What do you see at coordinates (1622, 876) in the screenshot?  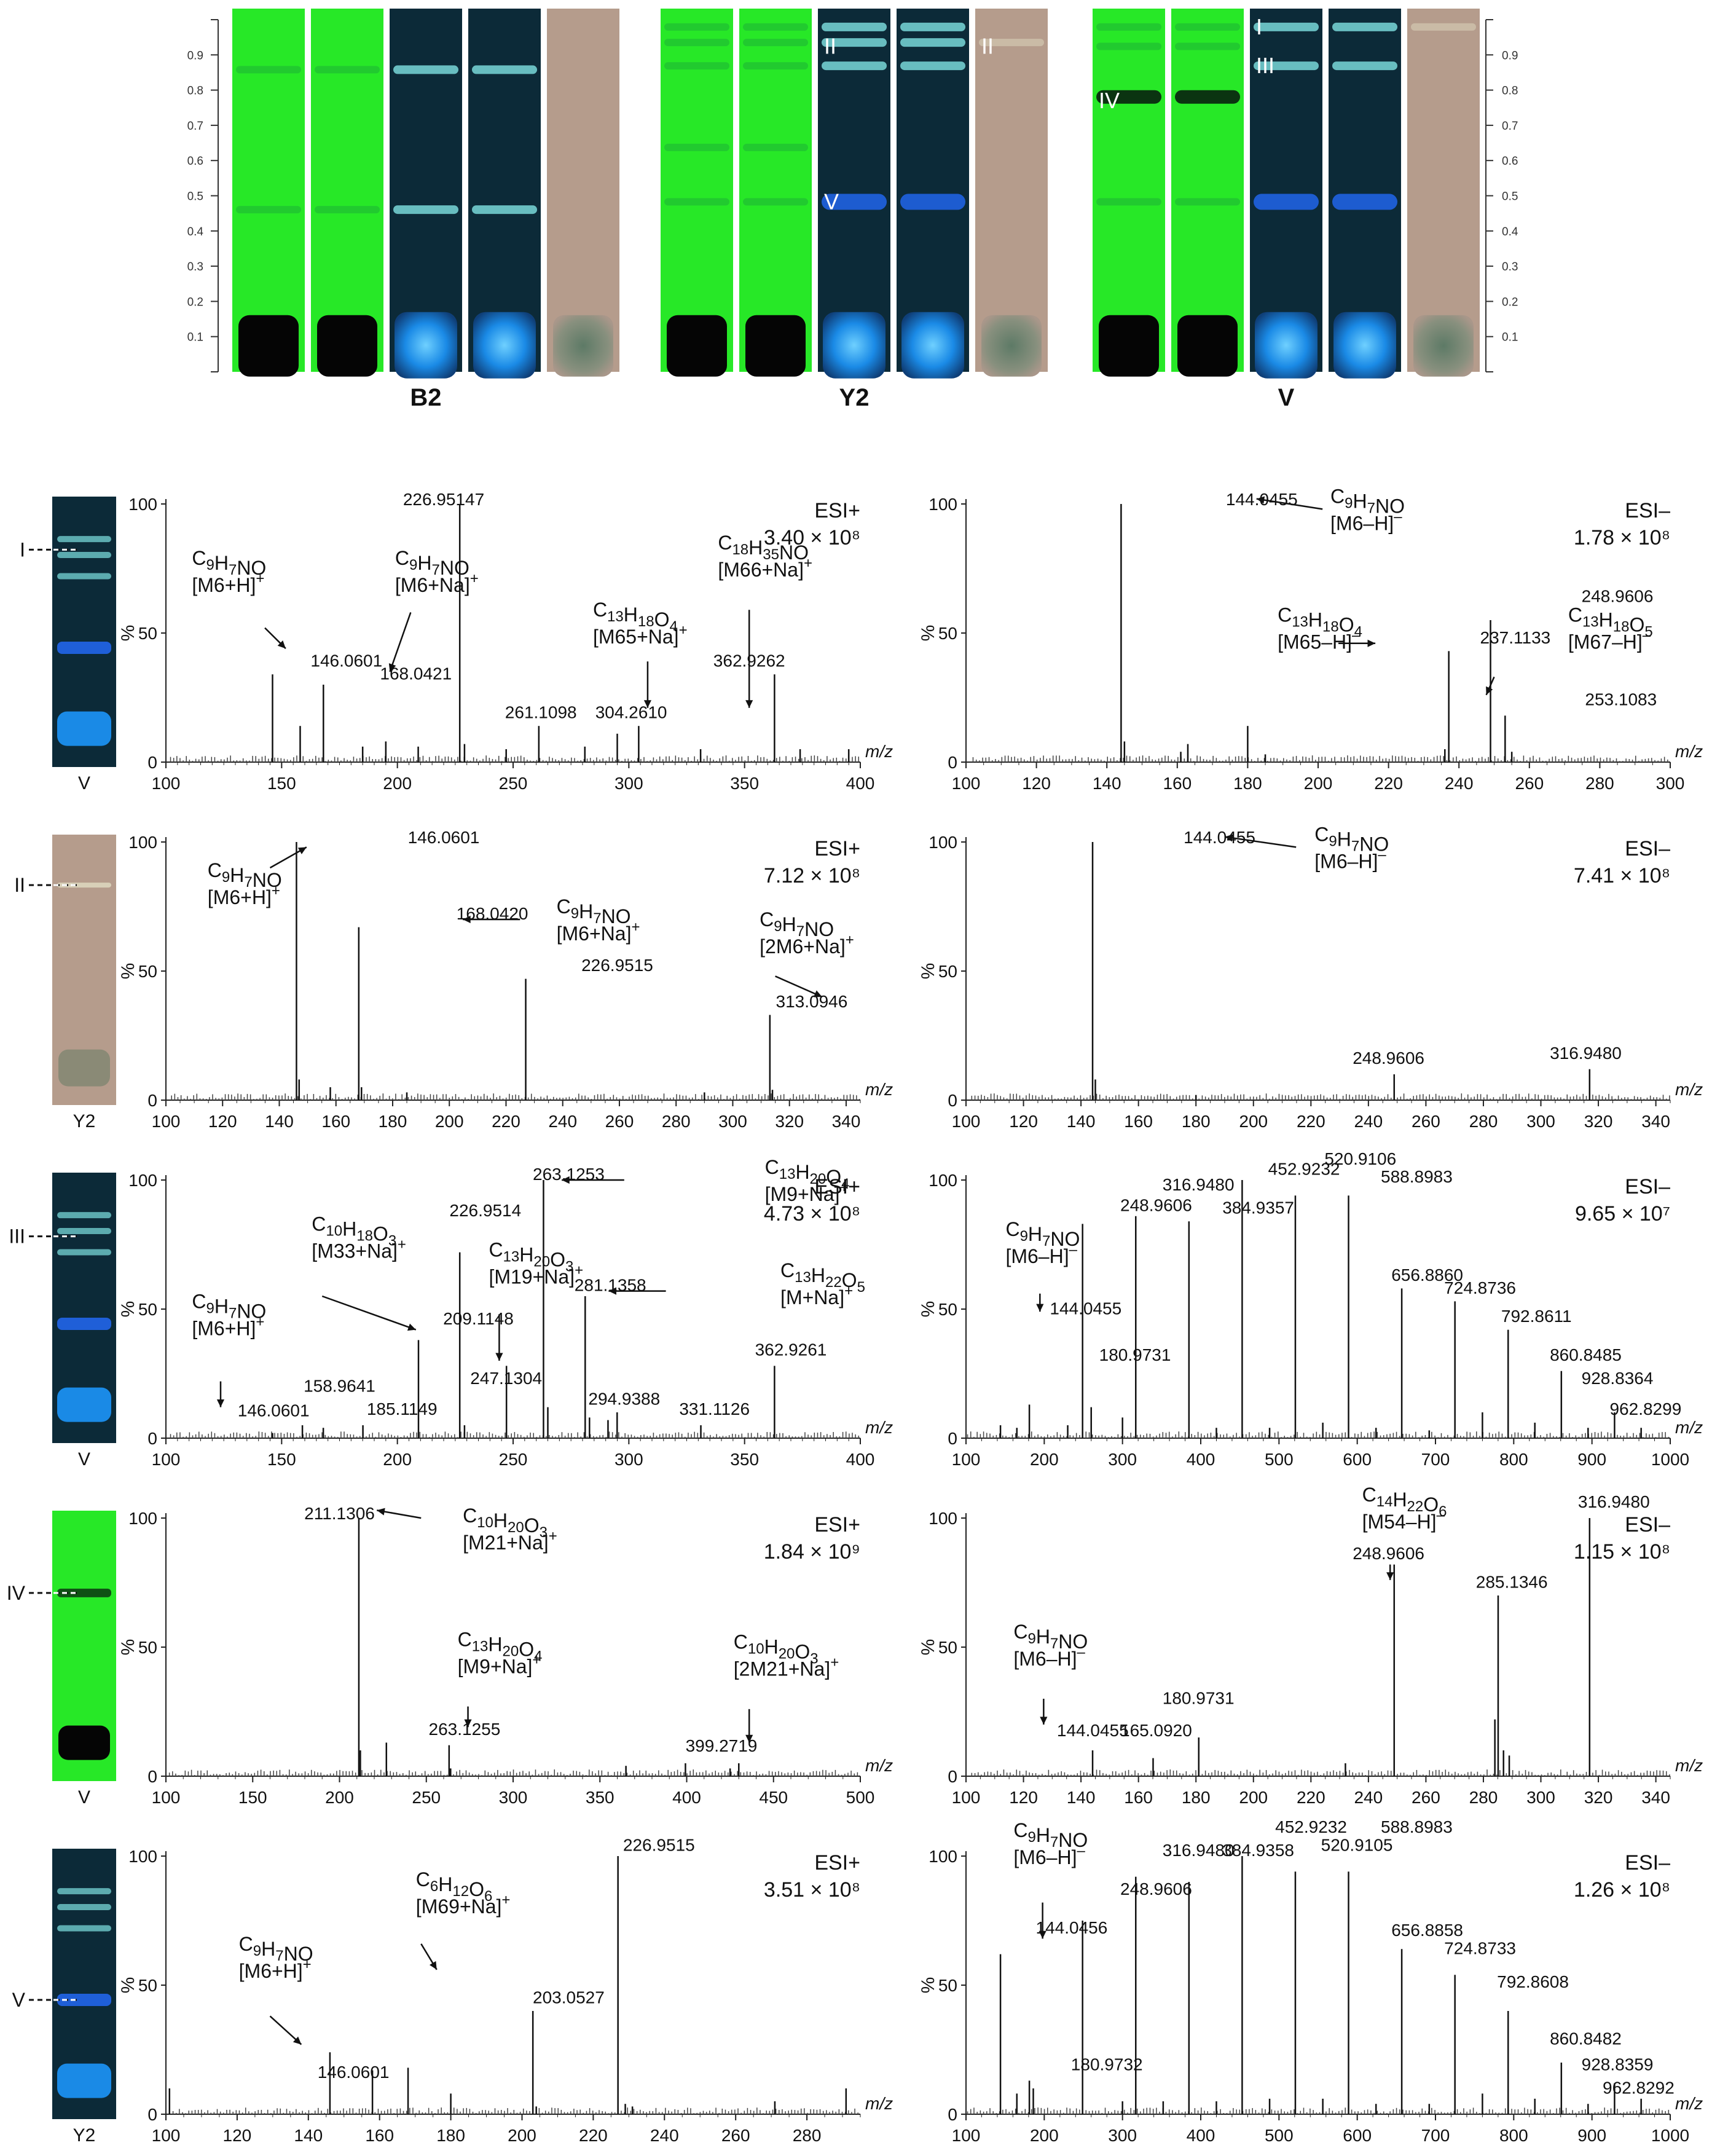 I see `base-peak-intensity: 7.41 × 10⁸` at bounding box center [1622, 876].